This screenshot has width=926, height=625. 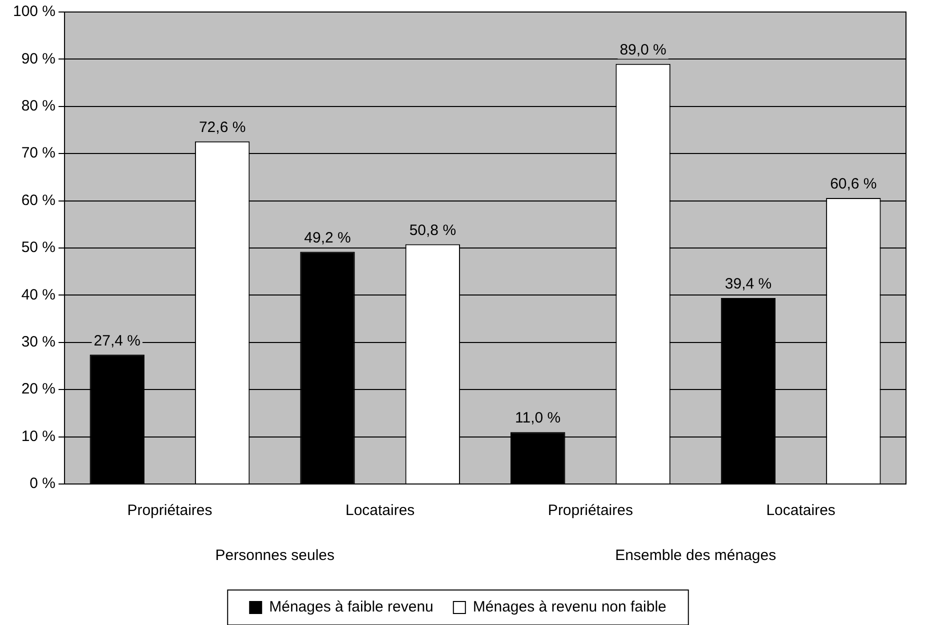 I want to click on y-tick-label: 60 %, so click(x=38, y=200).